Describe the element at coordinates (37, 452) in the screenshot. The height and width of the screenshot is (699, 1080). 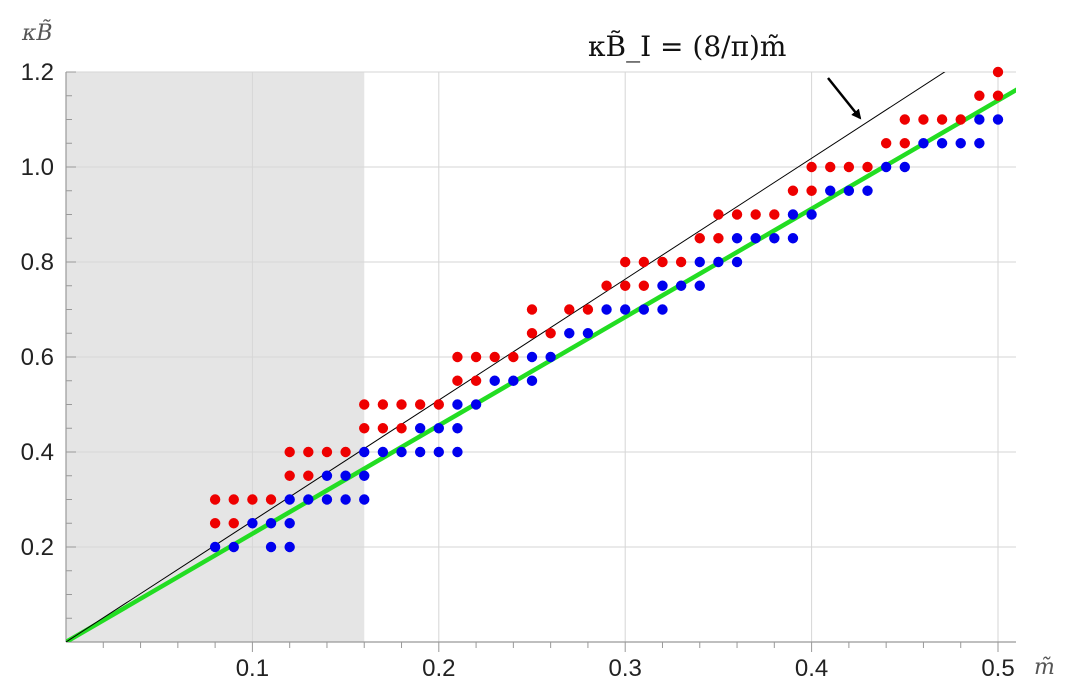
I see `y-tick-label: 0.4` at that location.